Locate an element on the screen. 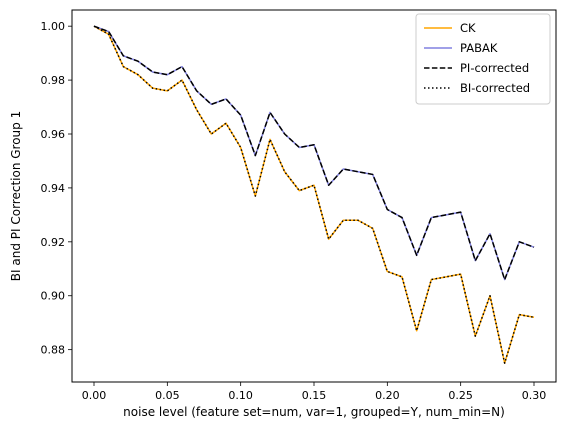 The width and height of the screenshot is (576, 433). legend: CK PABAK PI-corrected BI-corrected is located at coordinates (483, 59).